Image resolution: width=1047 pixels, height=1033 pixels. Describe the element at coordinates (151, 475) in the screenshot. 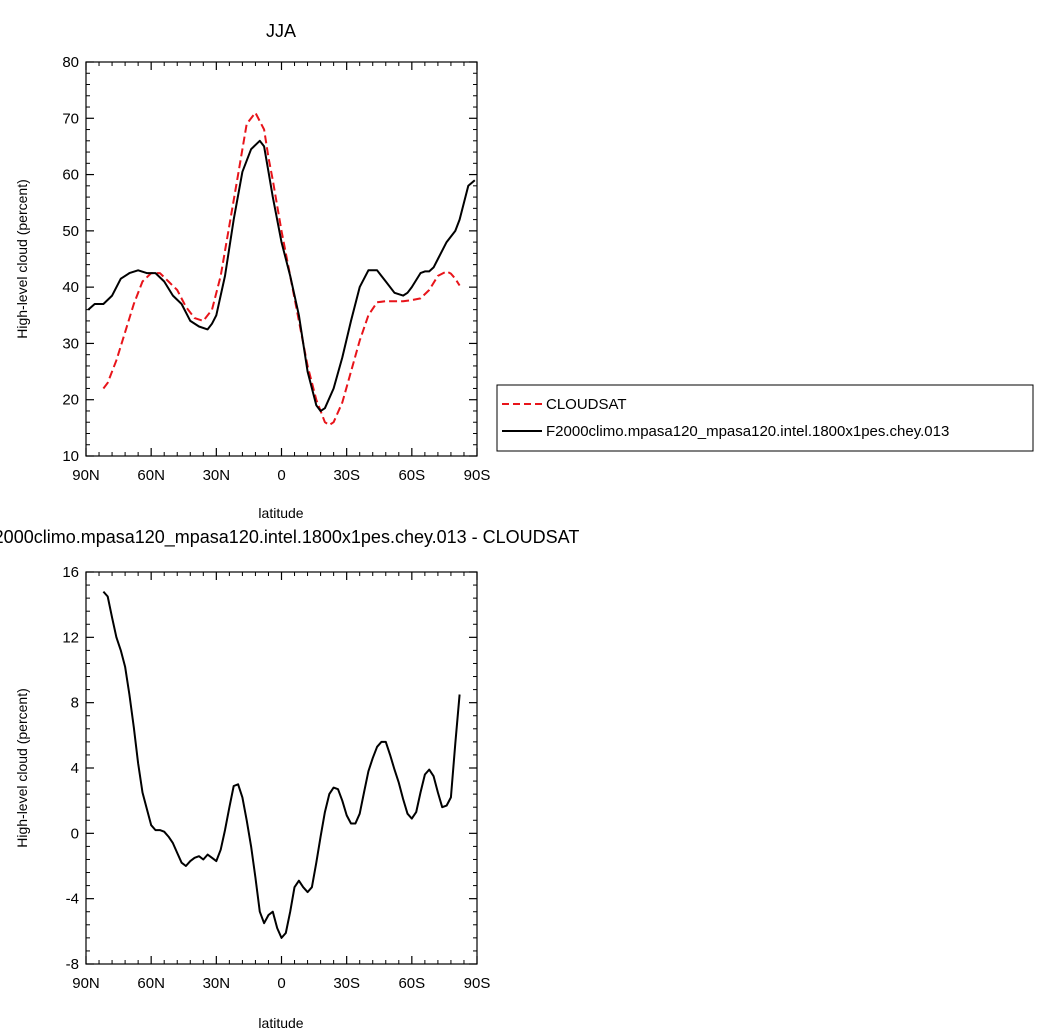

I see `top-x-tick-label: 60N` at that location.